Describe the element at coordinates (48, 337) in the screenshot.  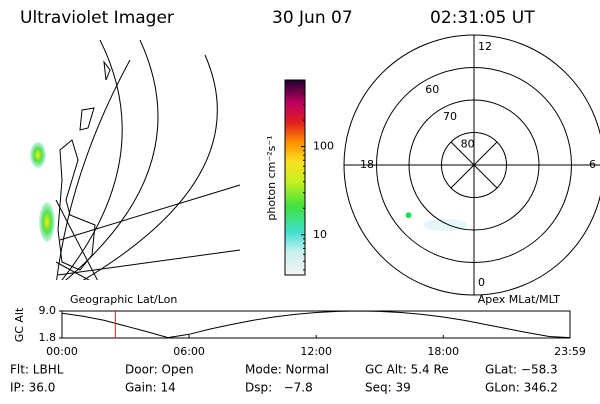
I see `y-tick-label: 1.8` at that location.